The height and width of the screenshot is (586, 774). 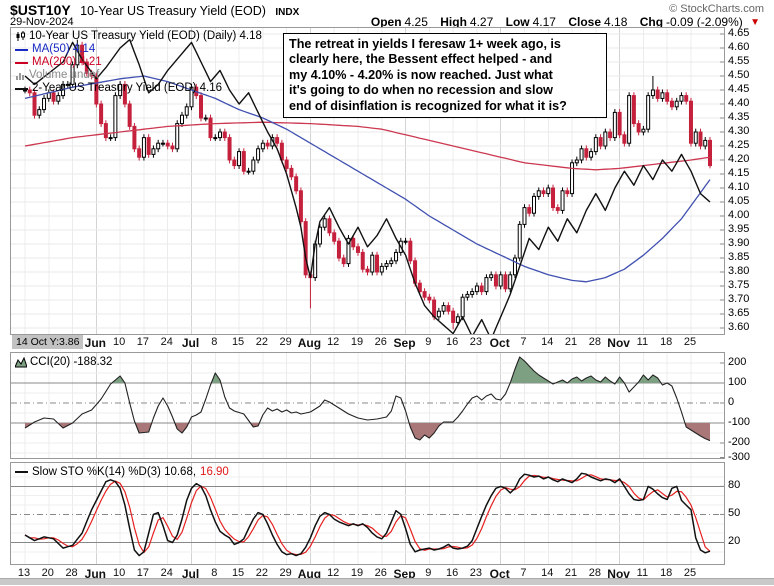 I want to click on x-tick-label: 23, so click(x=476, y=573).